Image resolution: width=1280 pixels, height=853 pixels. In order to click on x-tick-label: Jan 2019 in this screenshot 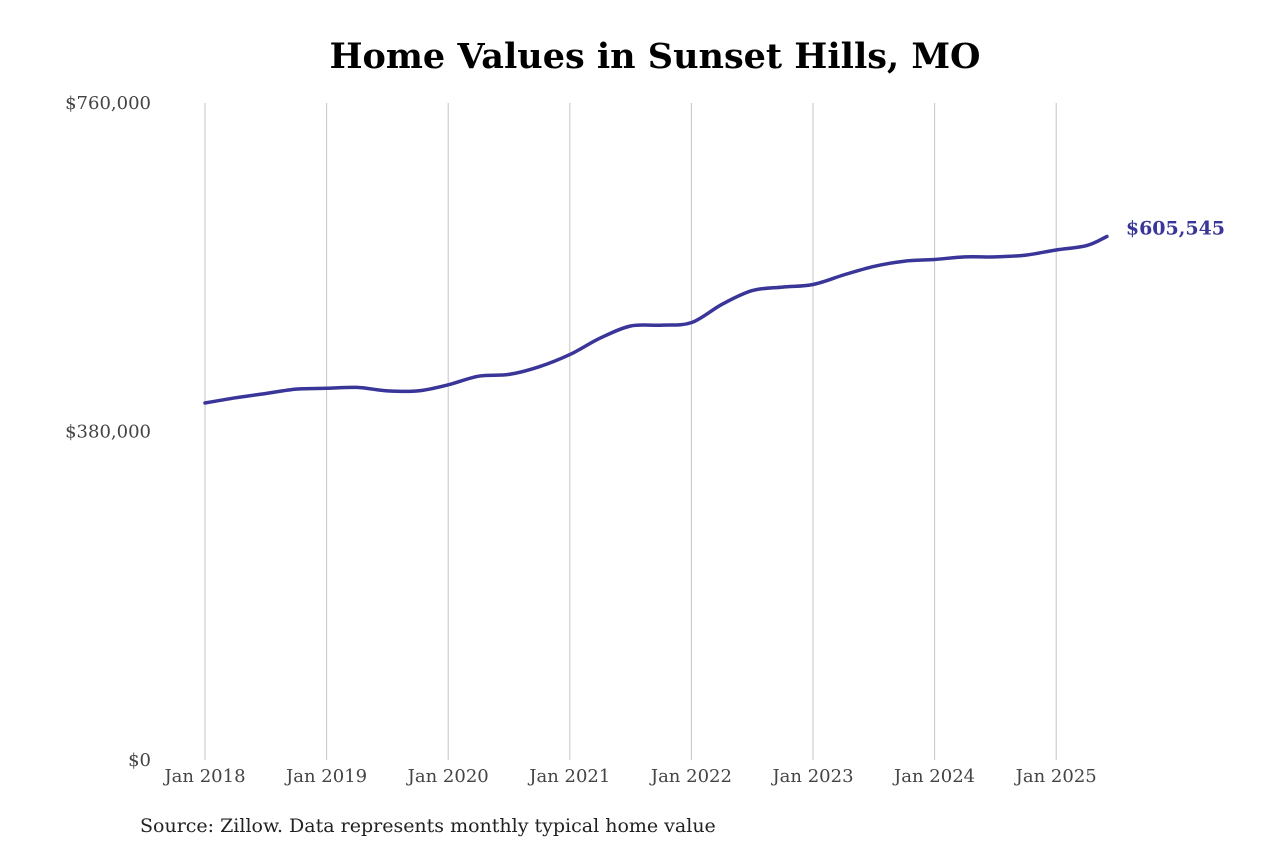, I will do `click(325, 776)`.